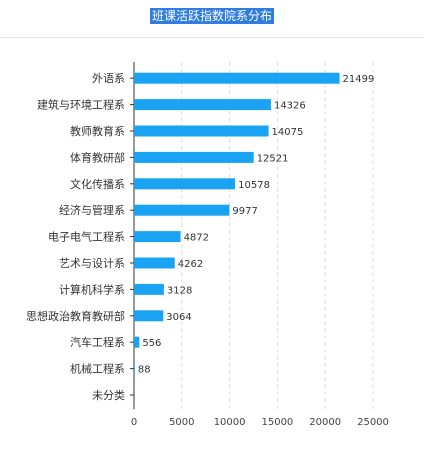 The height and width of the screenshot is (450, 424). Describe the element at coordinates (230, 422) in the screenshot. I see `x-tick-label: 10000` at that location.